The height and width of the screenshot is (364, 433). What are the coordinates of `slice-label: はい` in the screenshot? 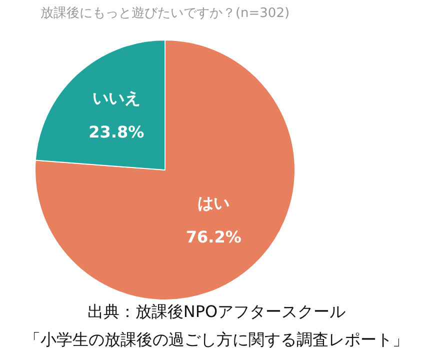 It's located at (214, 202).